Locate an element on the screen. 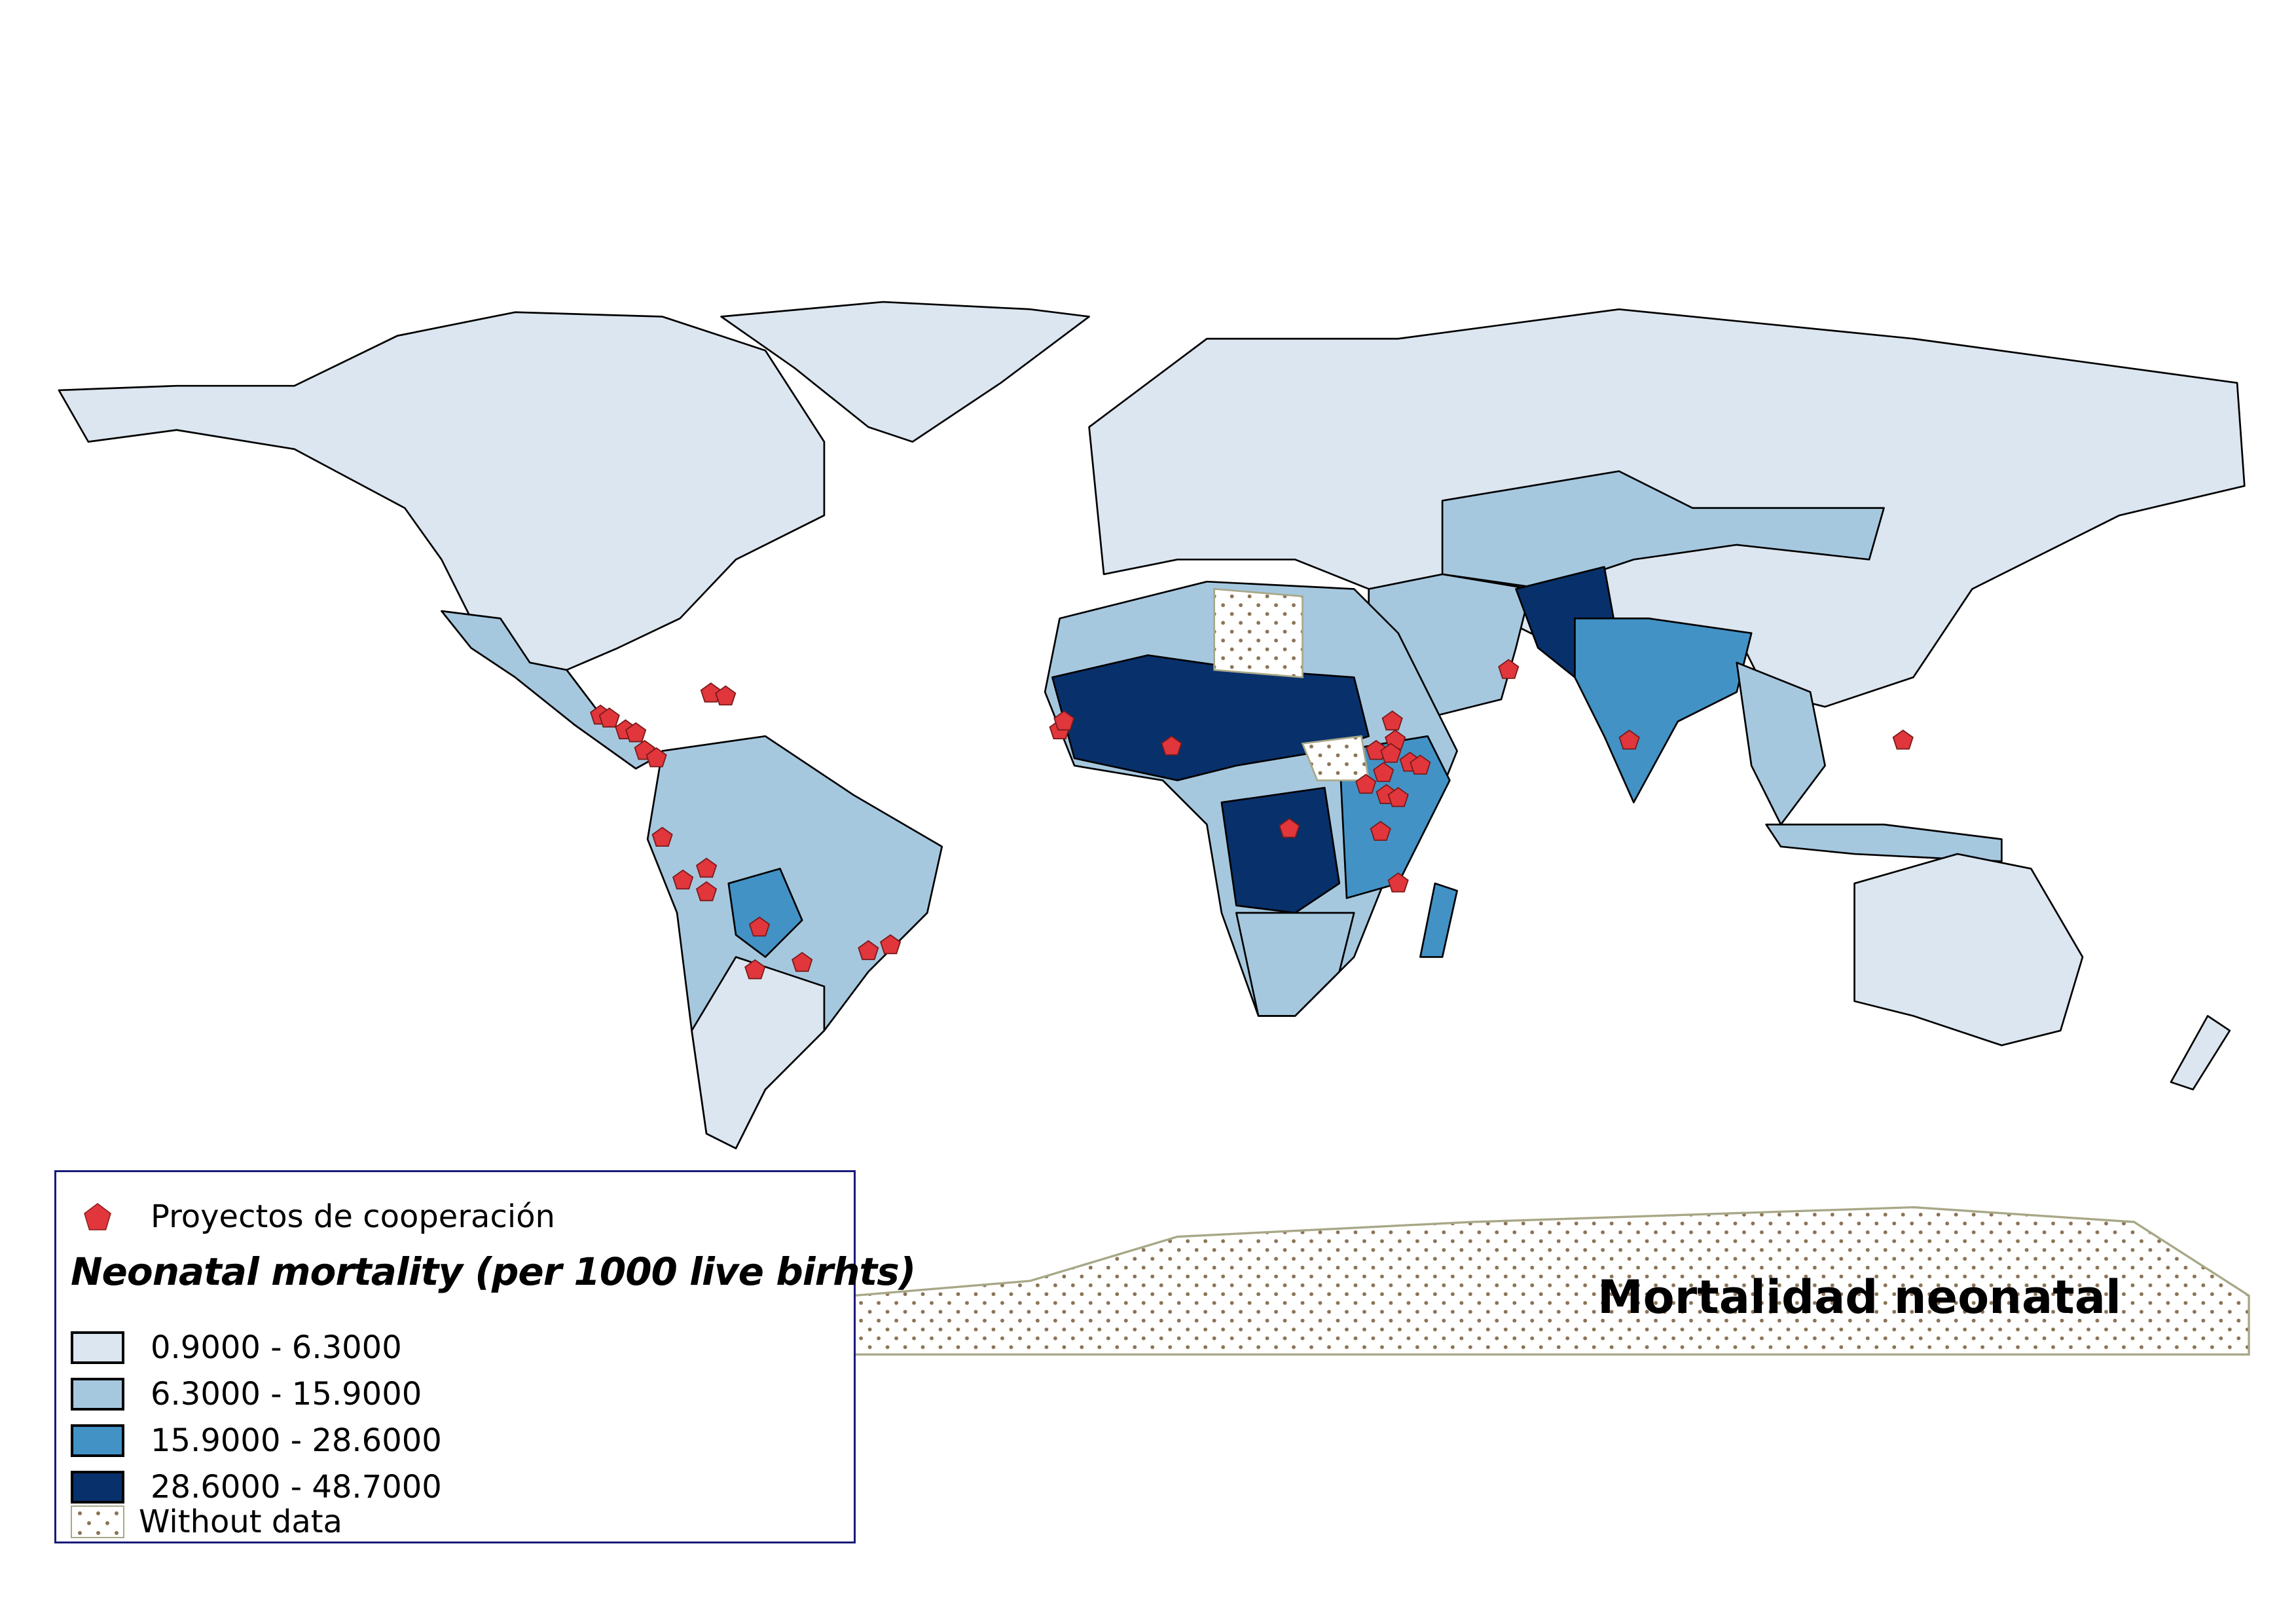  southern-africa is located at coordinates (1295, 964).